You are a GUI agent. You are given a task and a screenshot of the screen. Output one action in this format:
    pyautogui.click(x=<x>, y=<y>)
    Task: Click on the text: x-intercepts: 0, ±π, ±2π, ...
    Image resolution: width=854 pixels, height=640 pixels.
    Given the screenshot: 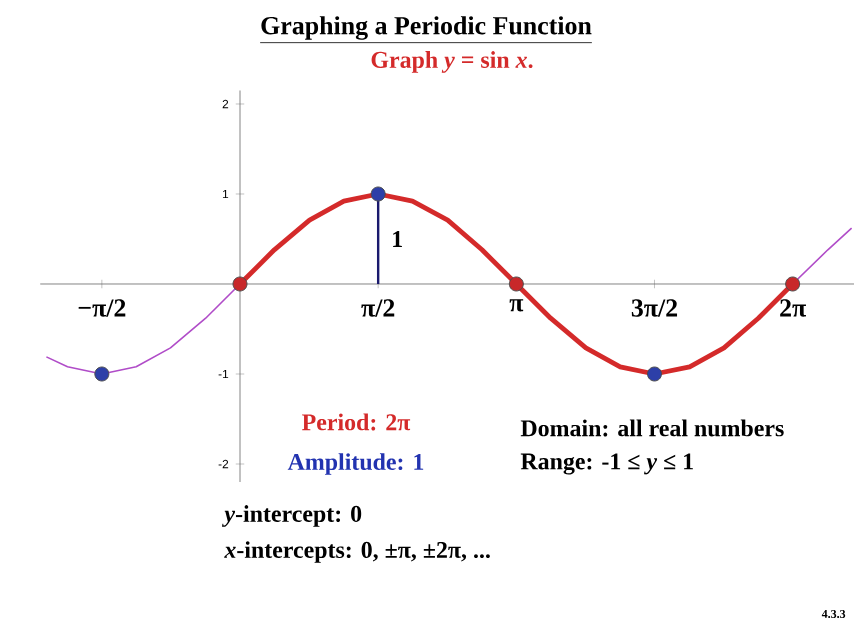 What is the action you would take?
    pyautogui.click(x=357, y=552)
    